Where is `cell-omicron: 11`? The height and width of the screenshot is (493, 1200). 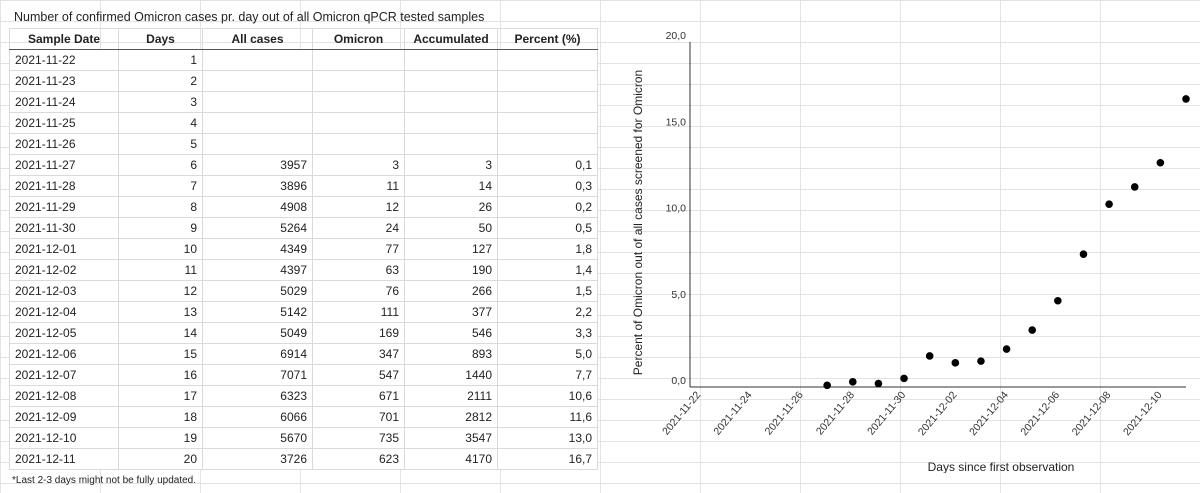
cell-omicron: 11 is located at coordinates (358, 186).